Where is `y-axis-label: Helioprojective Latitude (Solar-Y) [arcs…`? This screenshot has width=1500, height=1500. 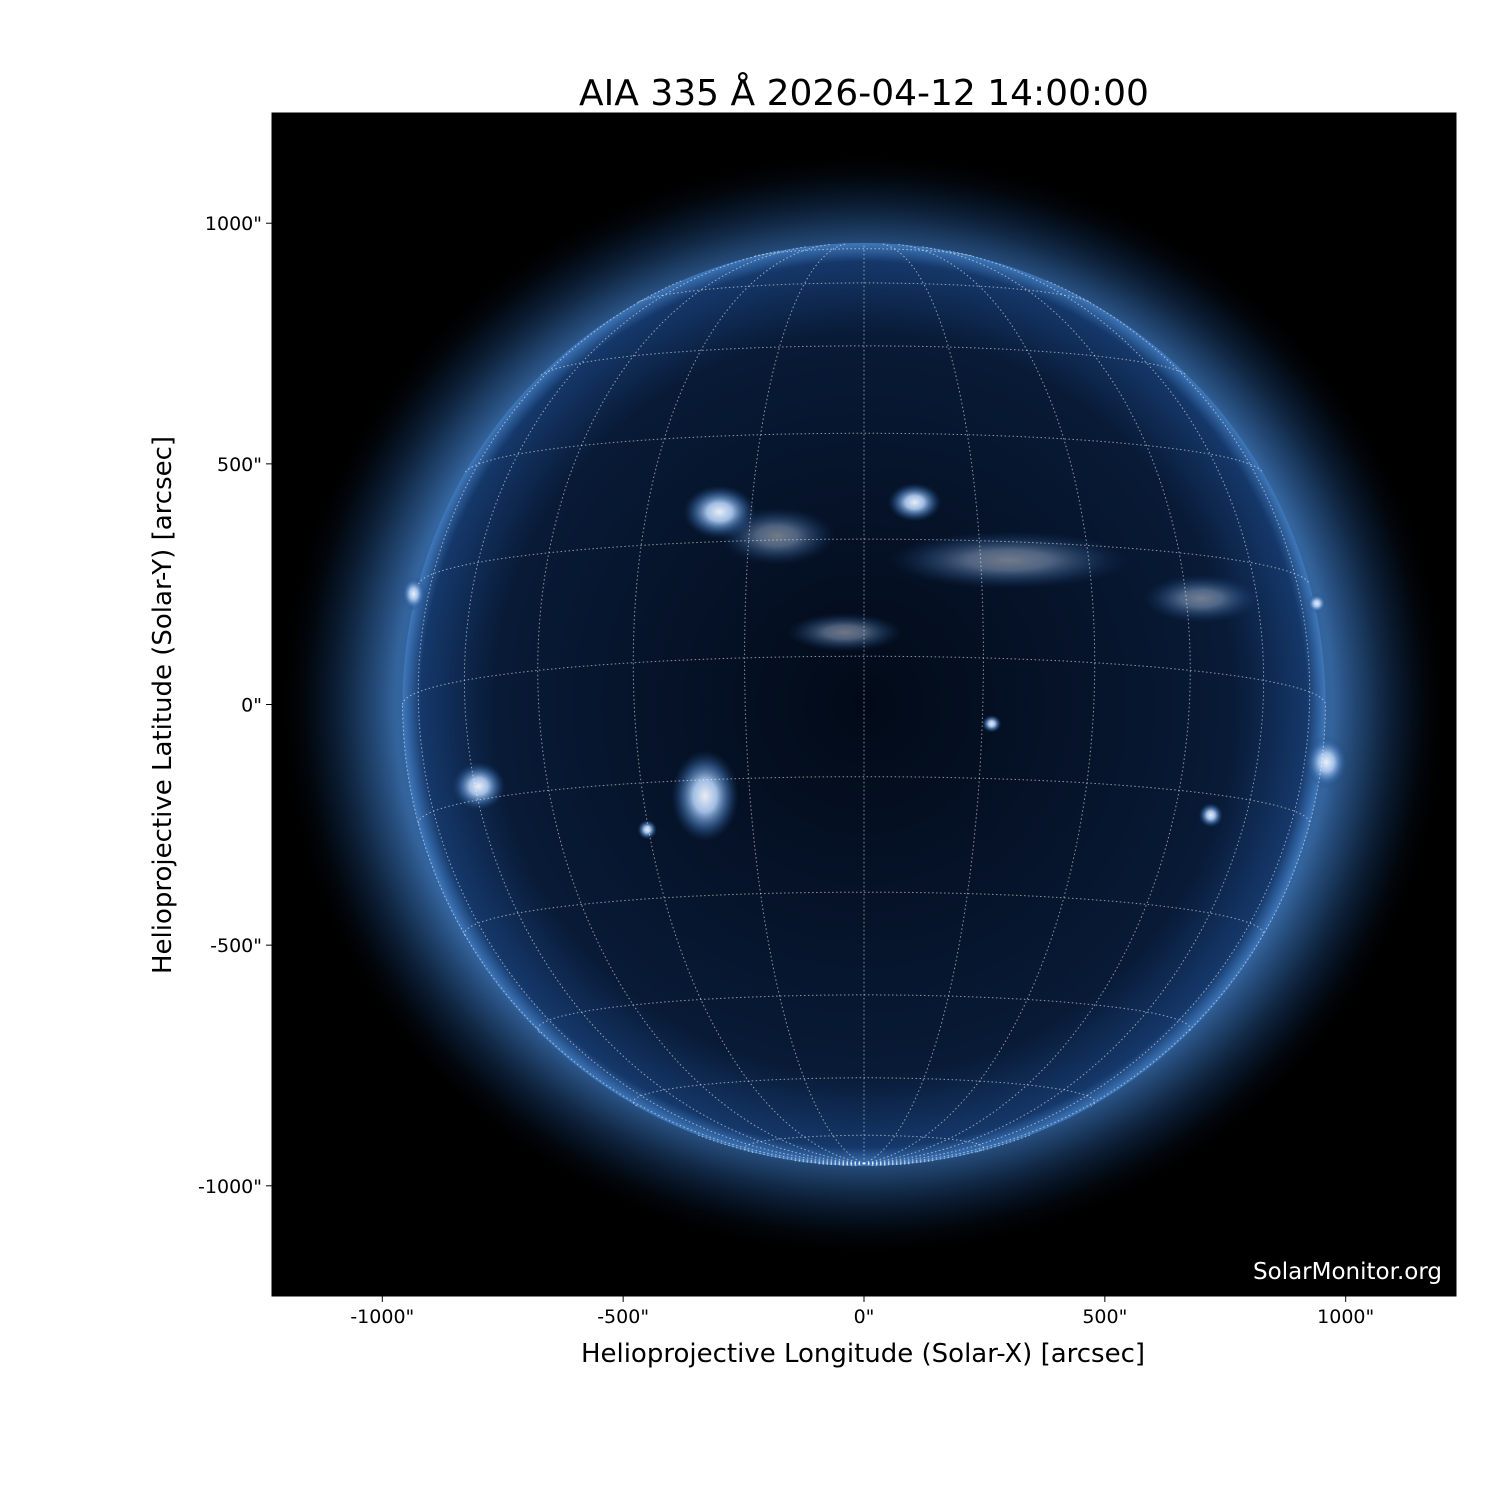 y-axis-label: Helioprojective Latitude (Solar-Y) [arcs… is located at coordinates (163, 705).